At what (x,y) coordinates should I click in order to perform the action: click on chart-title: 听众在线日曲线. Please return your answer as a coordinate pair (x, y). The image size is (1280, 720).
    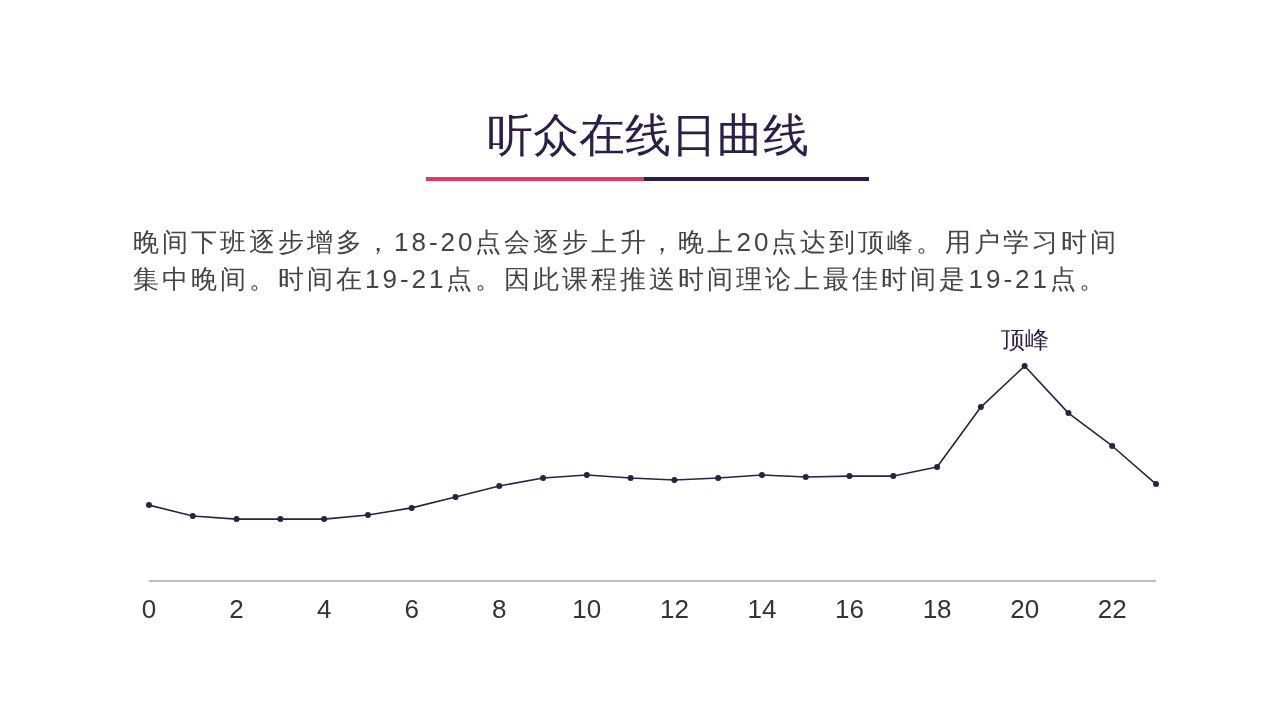
    Looking at the image, I should click on (648, 135).